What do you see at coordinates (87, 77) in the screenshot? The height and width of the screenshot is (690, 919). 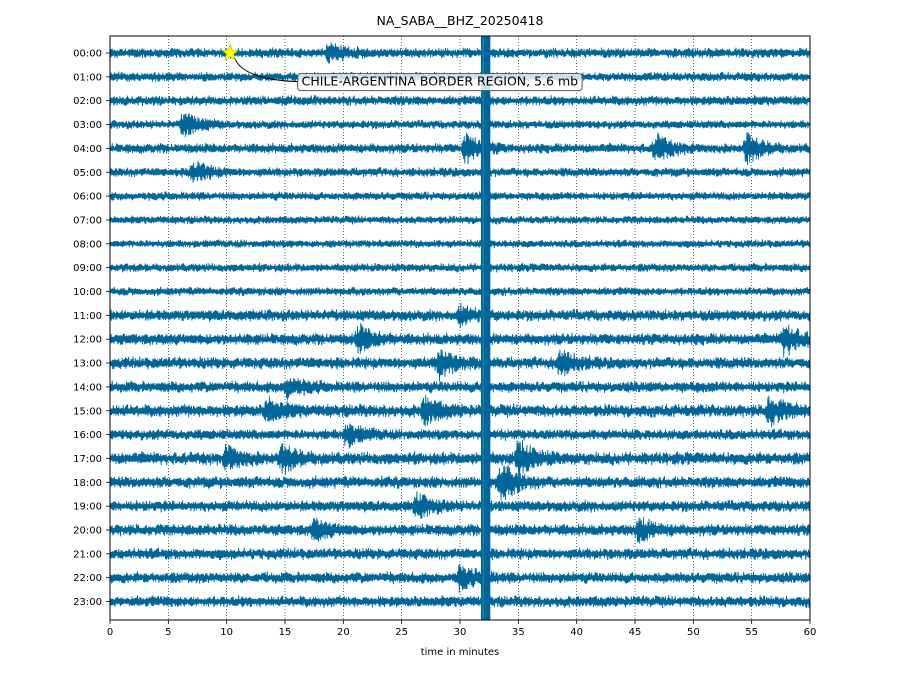 I see `y-tick-label: 01:00` at bounding box center [87, 77].